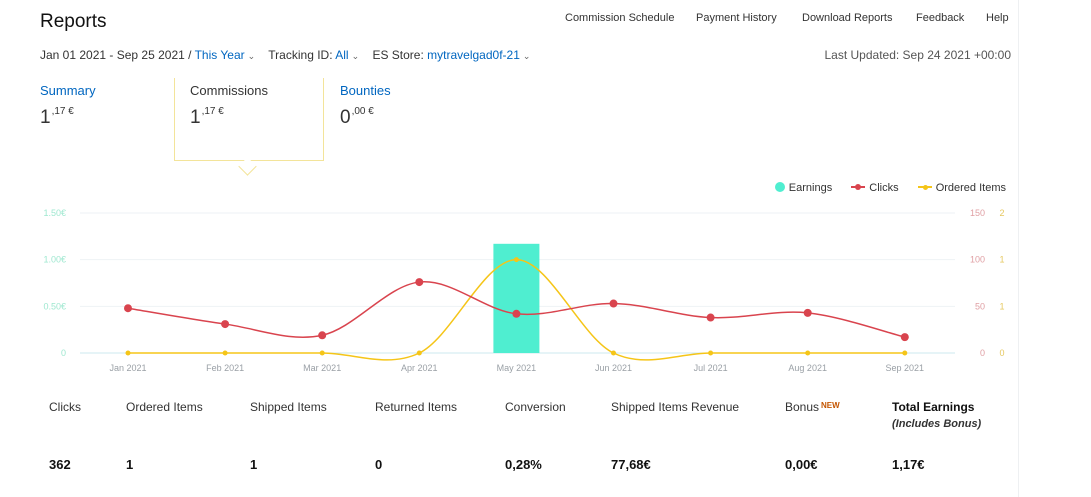 The image size is (1091, 497). What do you see at coordinates (924, 187) in the screenshot?
I see `ordered-items-swatch-icon` at bounding box center [924, 187].